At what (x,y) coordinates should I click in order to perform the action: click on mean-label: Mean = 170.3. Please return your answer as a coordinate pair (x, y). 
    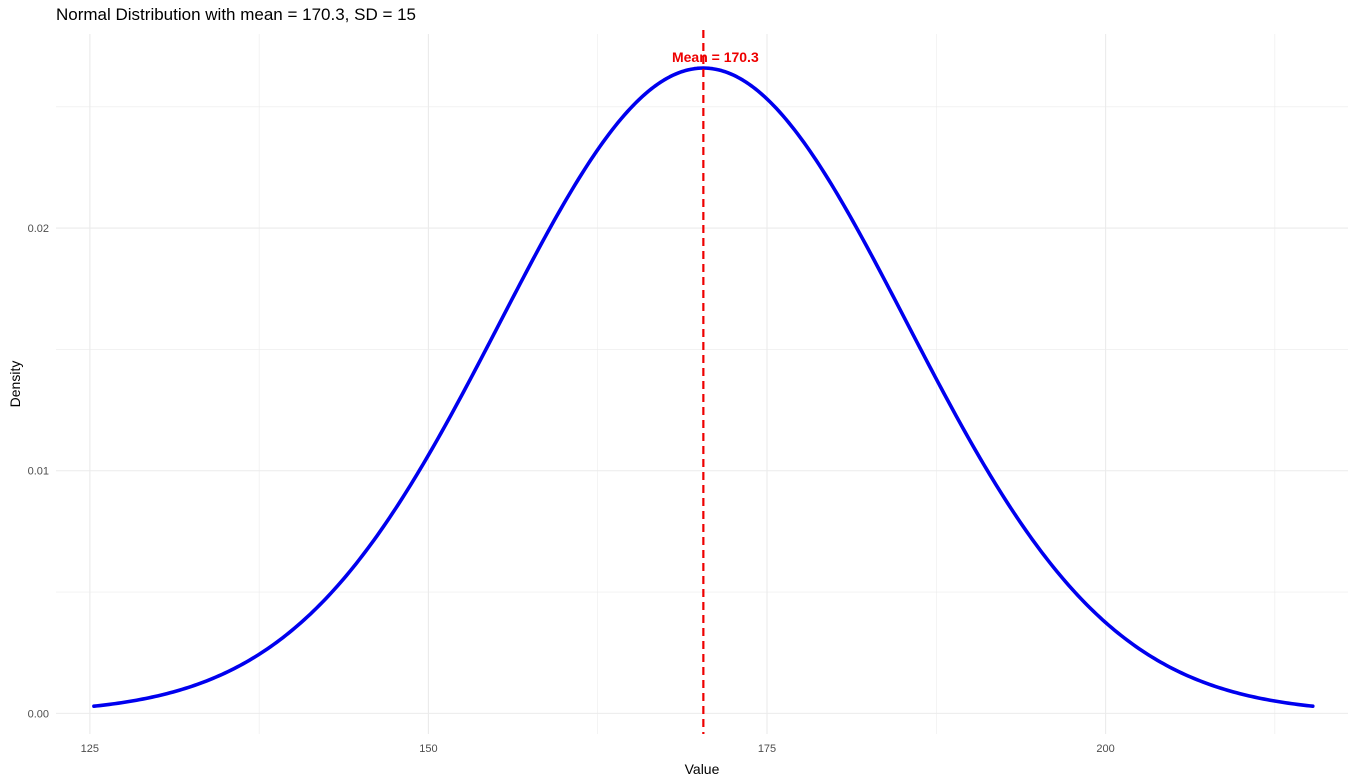
    Looking at the image, I should click on (715, 57).